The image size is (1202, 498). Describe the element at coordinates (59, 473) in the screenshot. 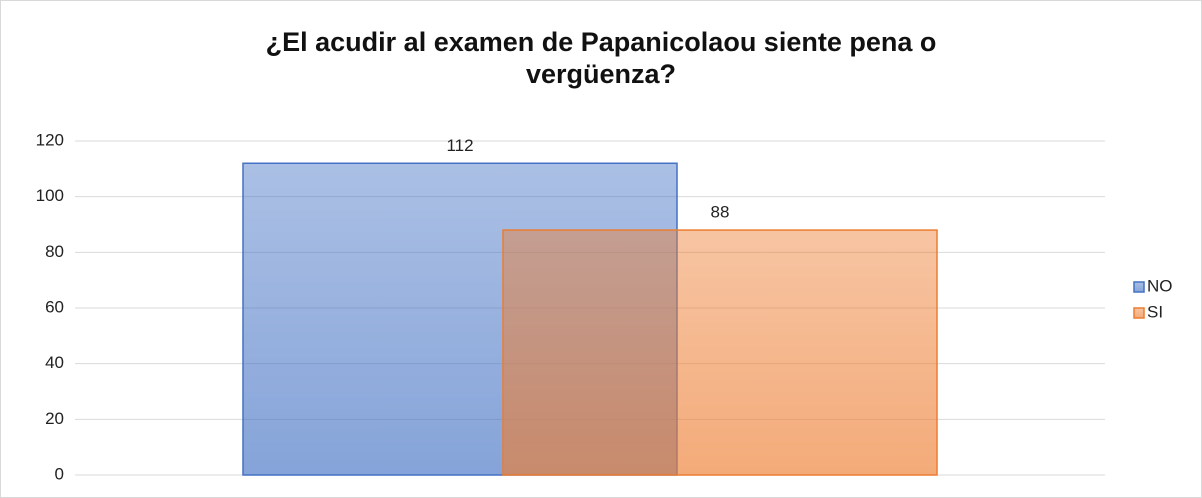

I see `y-tick-label: 0` at that location.